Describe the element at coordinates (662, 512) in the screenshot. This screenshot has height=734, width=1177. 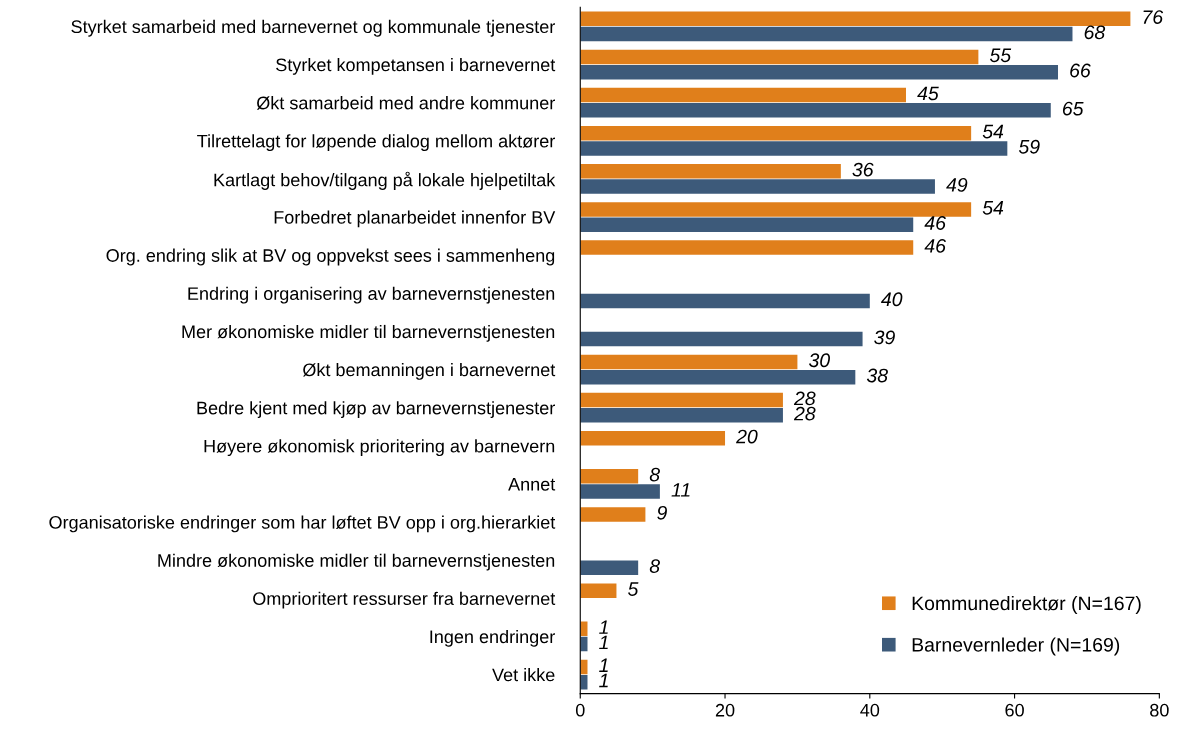
I see `data-label: 9` at that location.